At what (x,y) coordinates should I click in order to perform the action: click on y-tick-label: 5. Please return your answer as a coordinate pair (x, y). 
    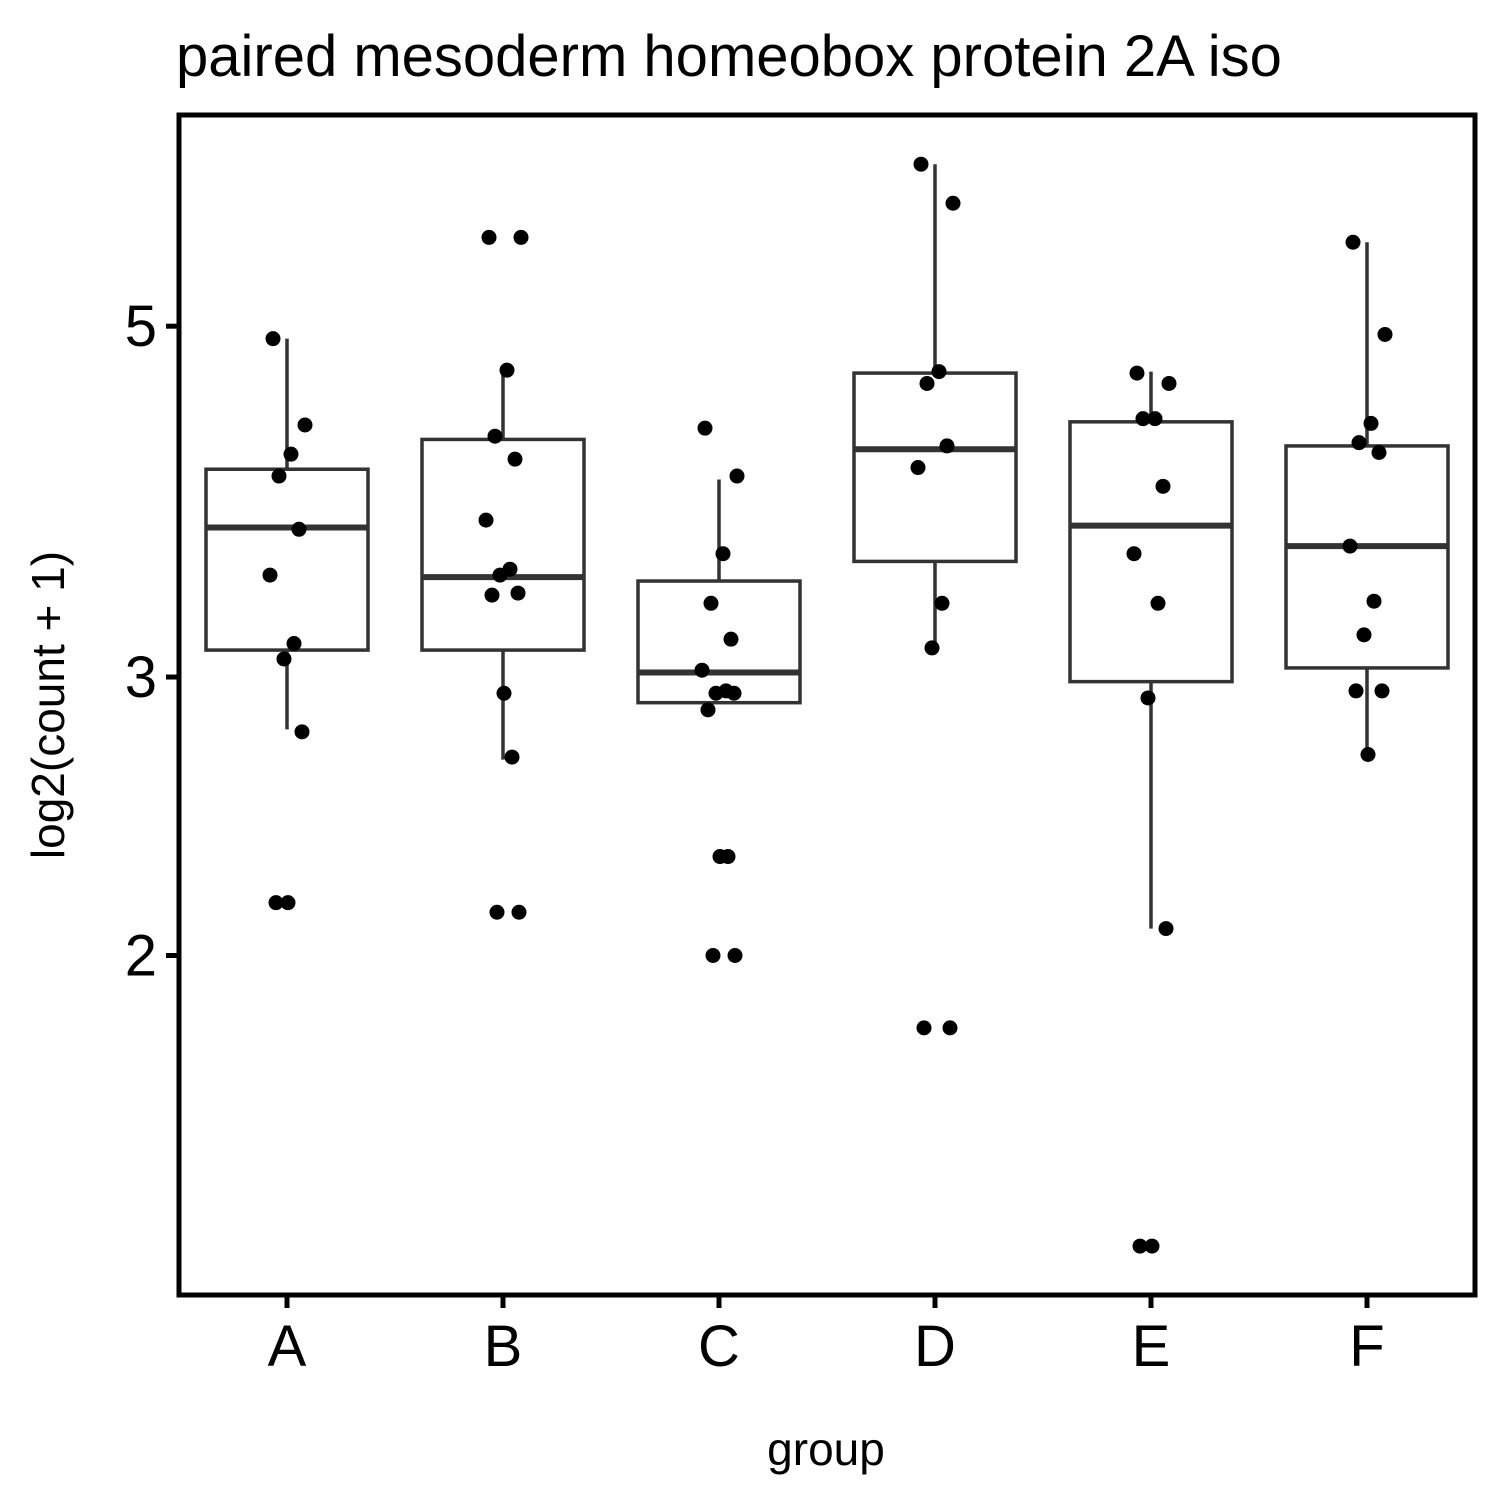
    Looking at the image, I should click on (141, 326).